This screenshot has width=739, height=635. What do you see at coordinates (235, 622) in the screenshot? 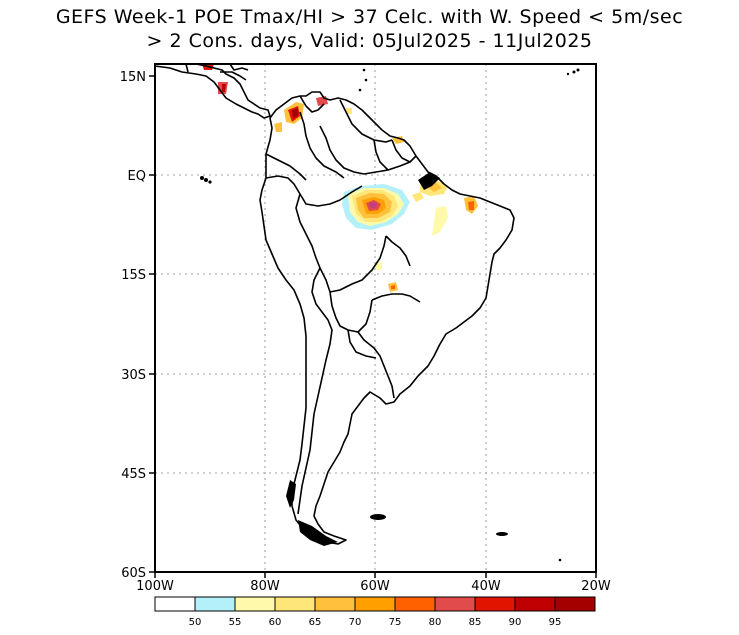
I see `colorbar-label: 55` at bounding box center [235, 622].